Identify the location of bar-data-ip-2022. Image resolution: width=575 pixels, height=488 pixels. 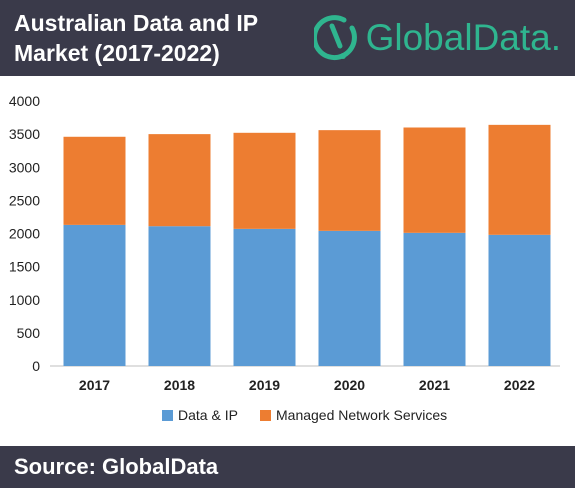
(519, 300).